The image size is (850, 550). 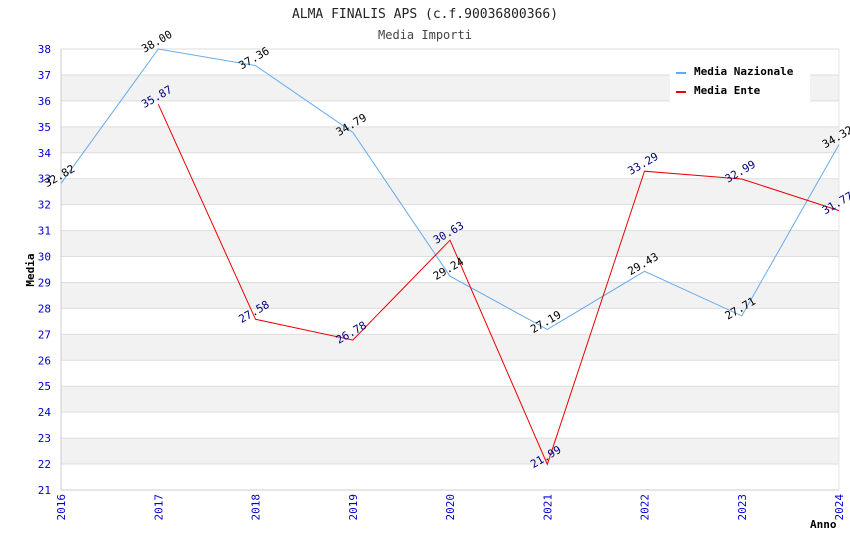 I want to click on y-tick-label: 30, so click(x=44, y=257).